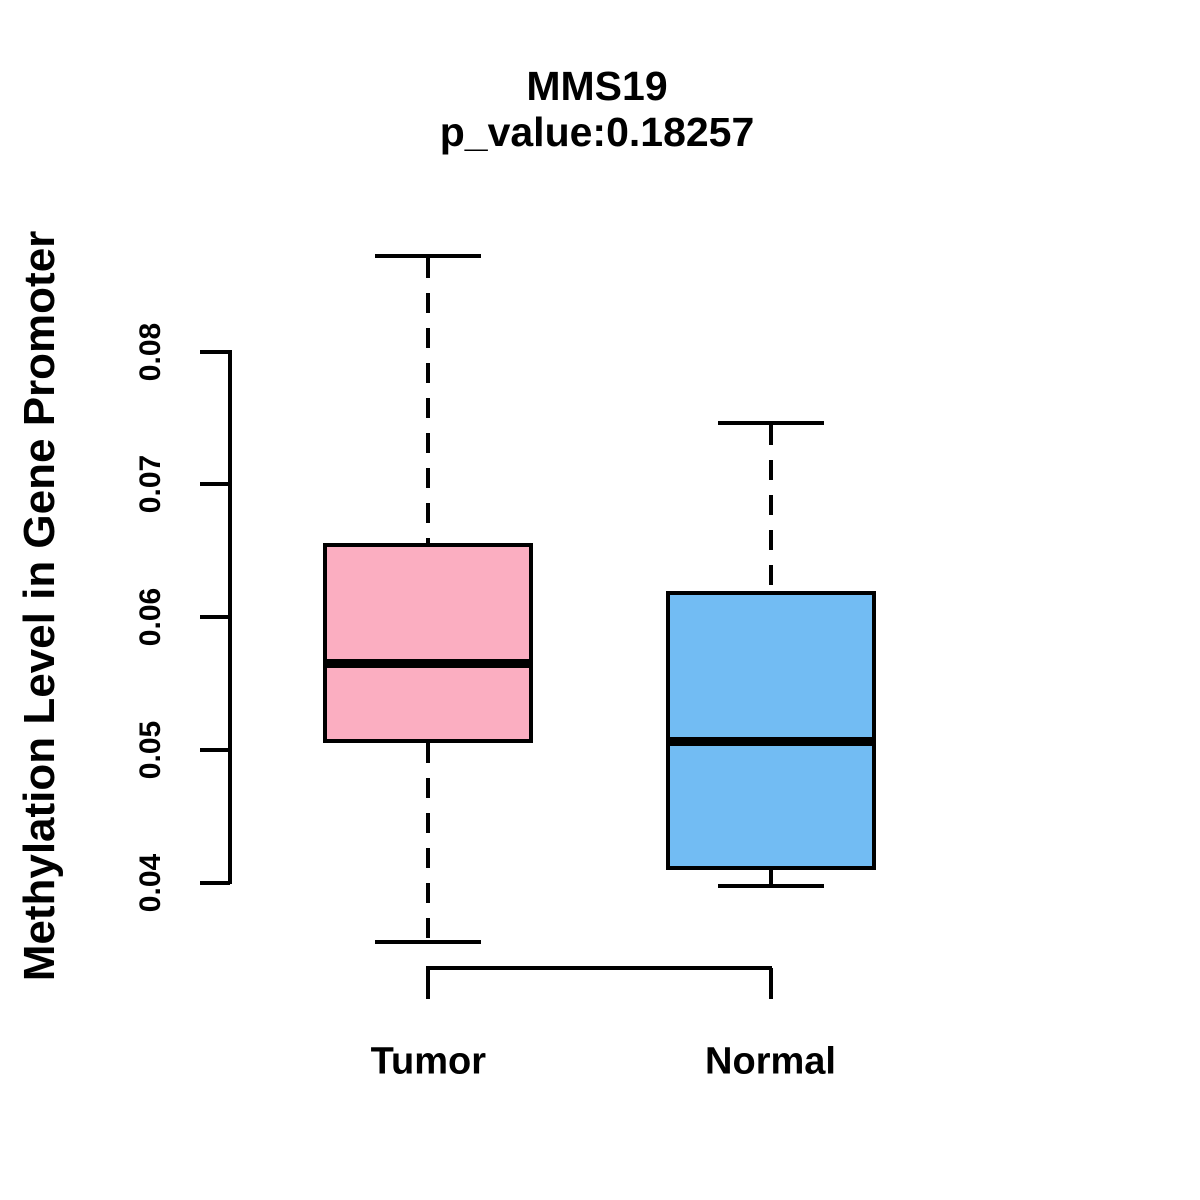 This screenshot has width=1200, height=1200. Describe the element at coordinates (597, 86) in the screenshot. I see `gene-title: MMS19` at that location.